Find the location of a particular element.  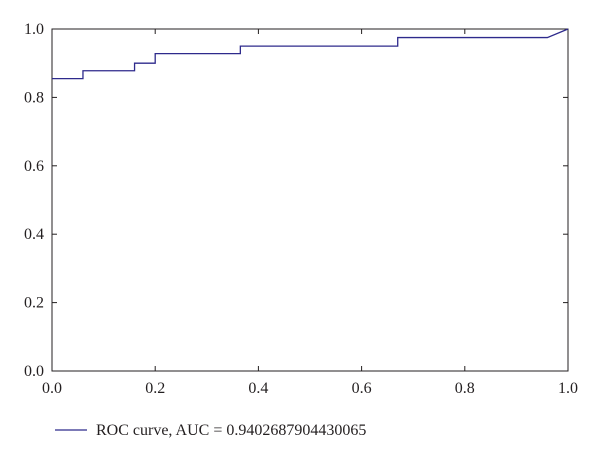

x-tick-label: 0.4 is located at coordinates (258, 388).